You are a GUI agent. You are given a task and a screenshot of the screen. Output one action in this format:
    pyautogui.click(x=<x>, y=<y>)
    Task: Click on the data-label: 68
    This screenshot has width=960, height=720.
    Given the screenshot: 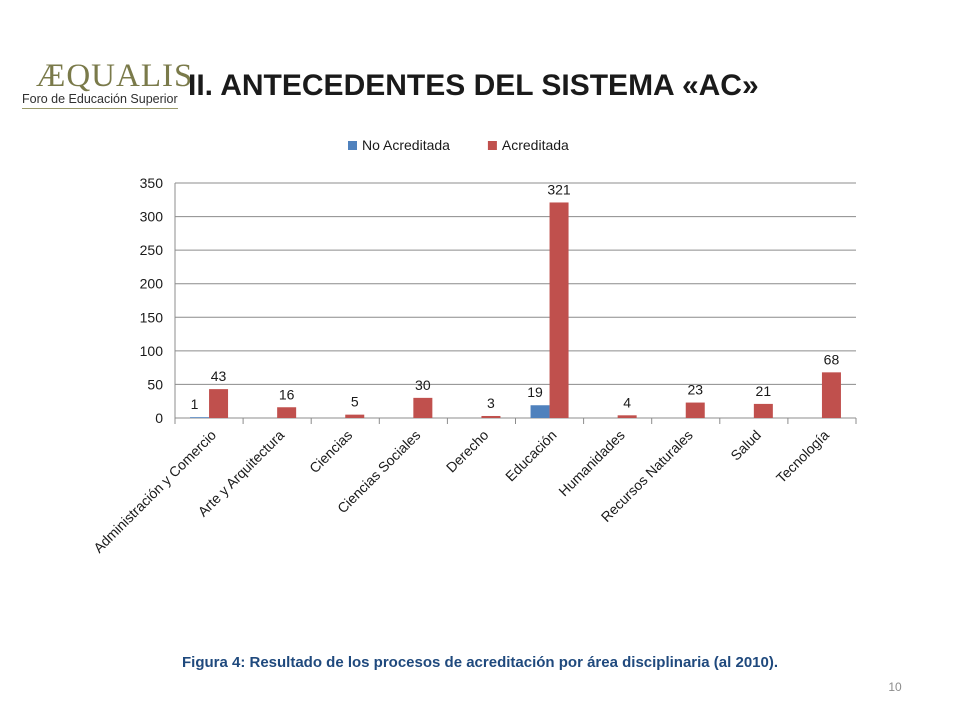 What is the action you would take?
    pyautogui.click(x=832, y=359)
    